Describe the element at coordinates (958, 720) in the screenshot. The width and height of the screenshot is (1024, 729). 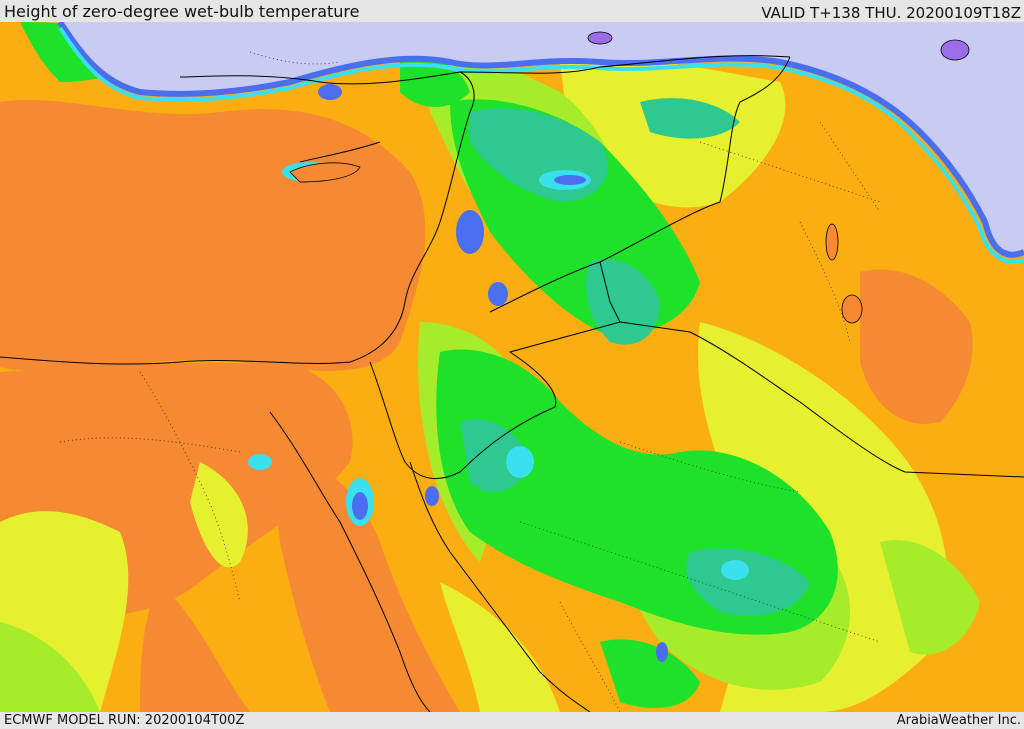
I see `credit-label: ArabiaWeather Inc.` at that location.